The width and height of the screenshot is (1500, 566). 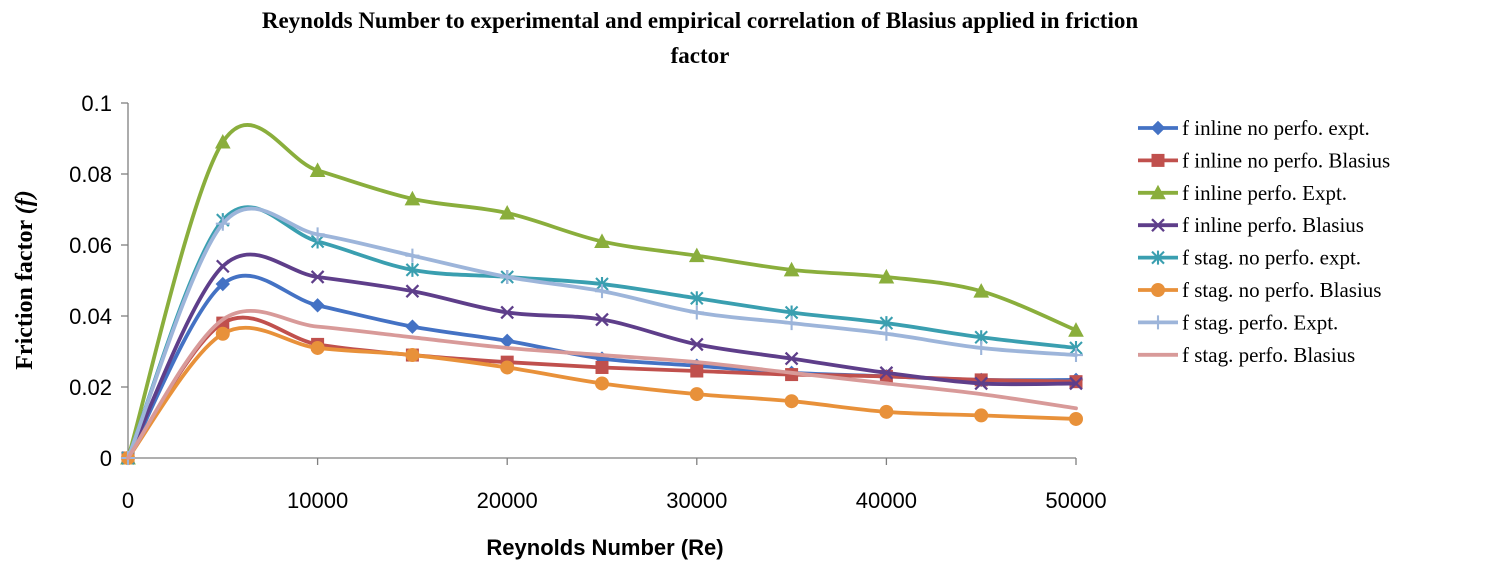 What do you see at coordinates (1268, 355) in the screenshot?
I see `legend-label: f stag. perfo. Blasius` at bounding box center [1268, 355].